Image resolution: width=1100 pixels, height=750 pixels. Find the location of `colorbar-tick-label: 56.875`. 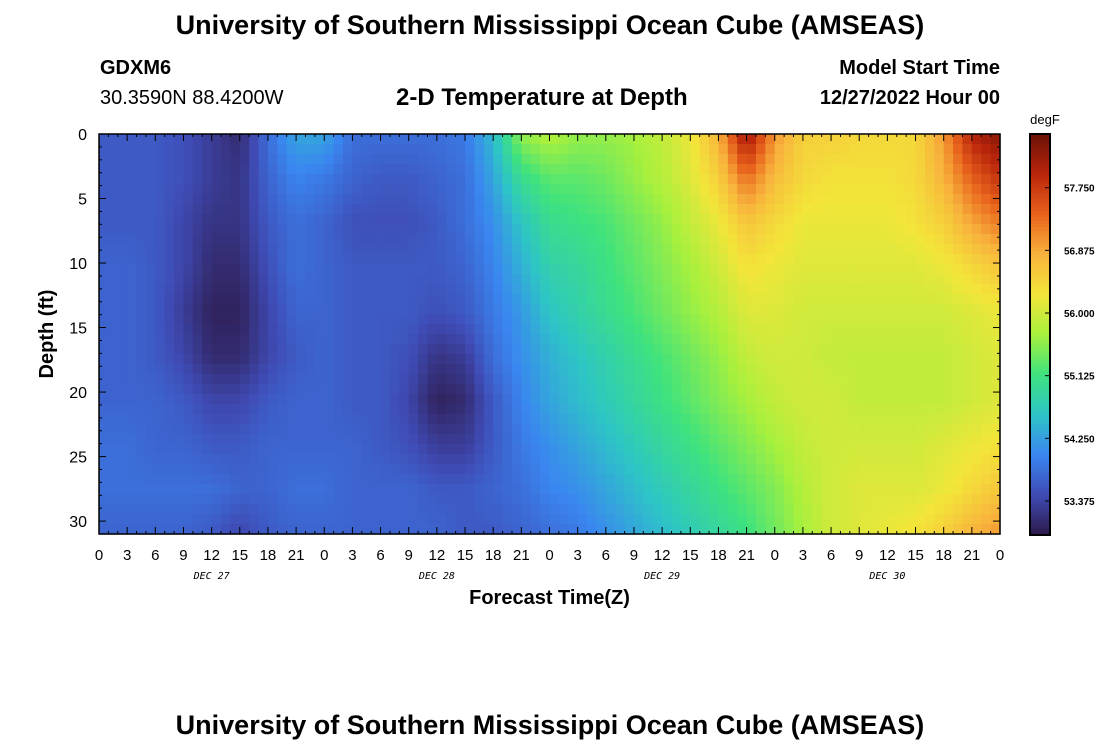

colorbar-tick-label: 56.875 is located at coordinates (1079, 251).